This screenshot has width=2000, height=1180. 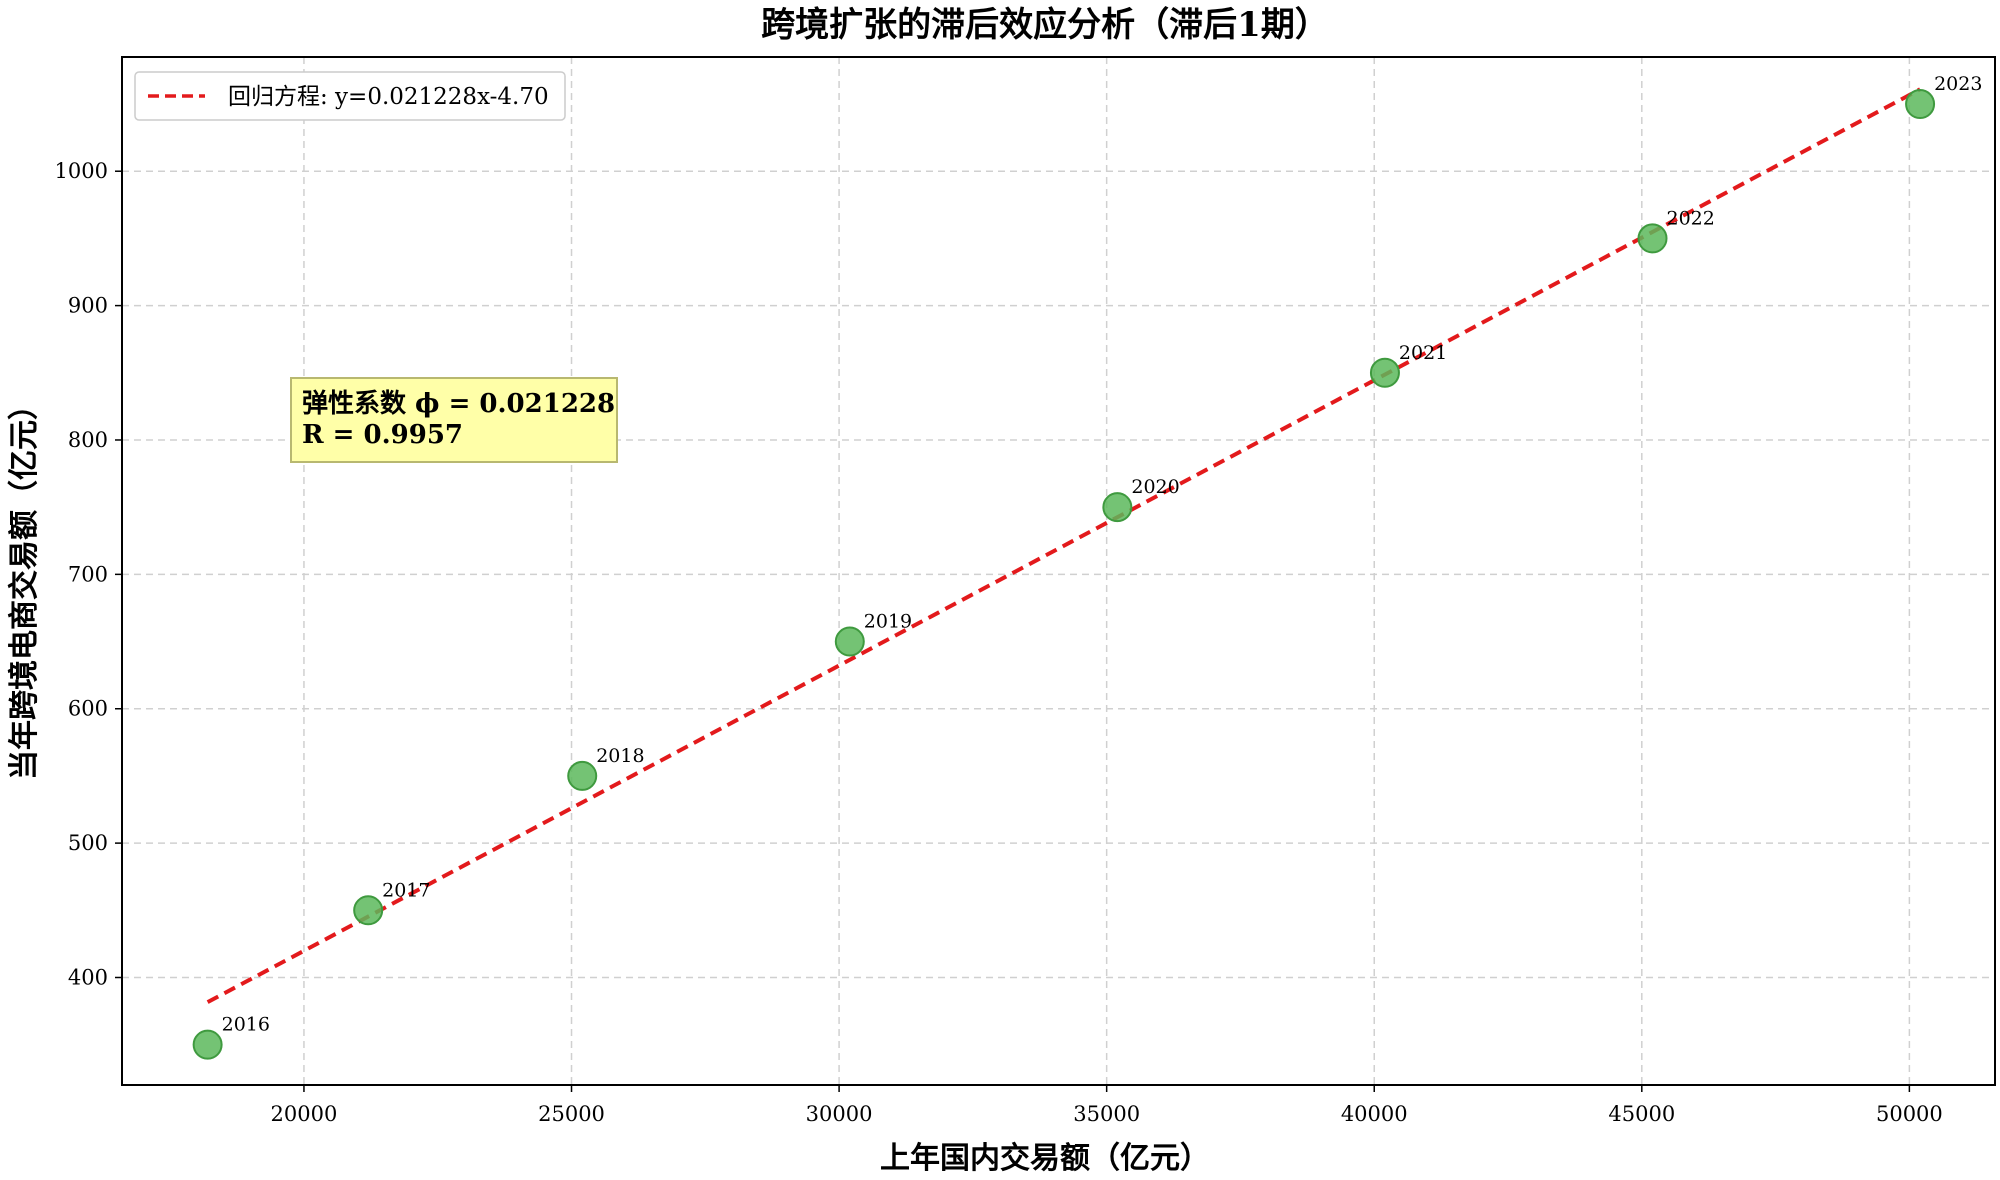 I want to click on annotation-r-value: R = 0.9957, so click(x=382, y=435).